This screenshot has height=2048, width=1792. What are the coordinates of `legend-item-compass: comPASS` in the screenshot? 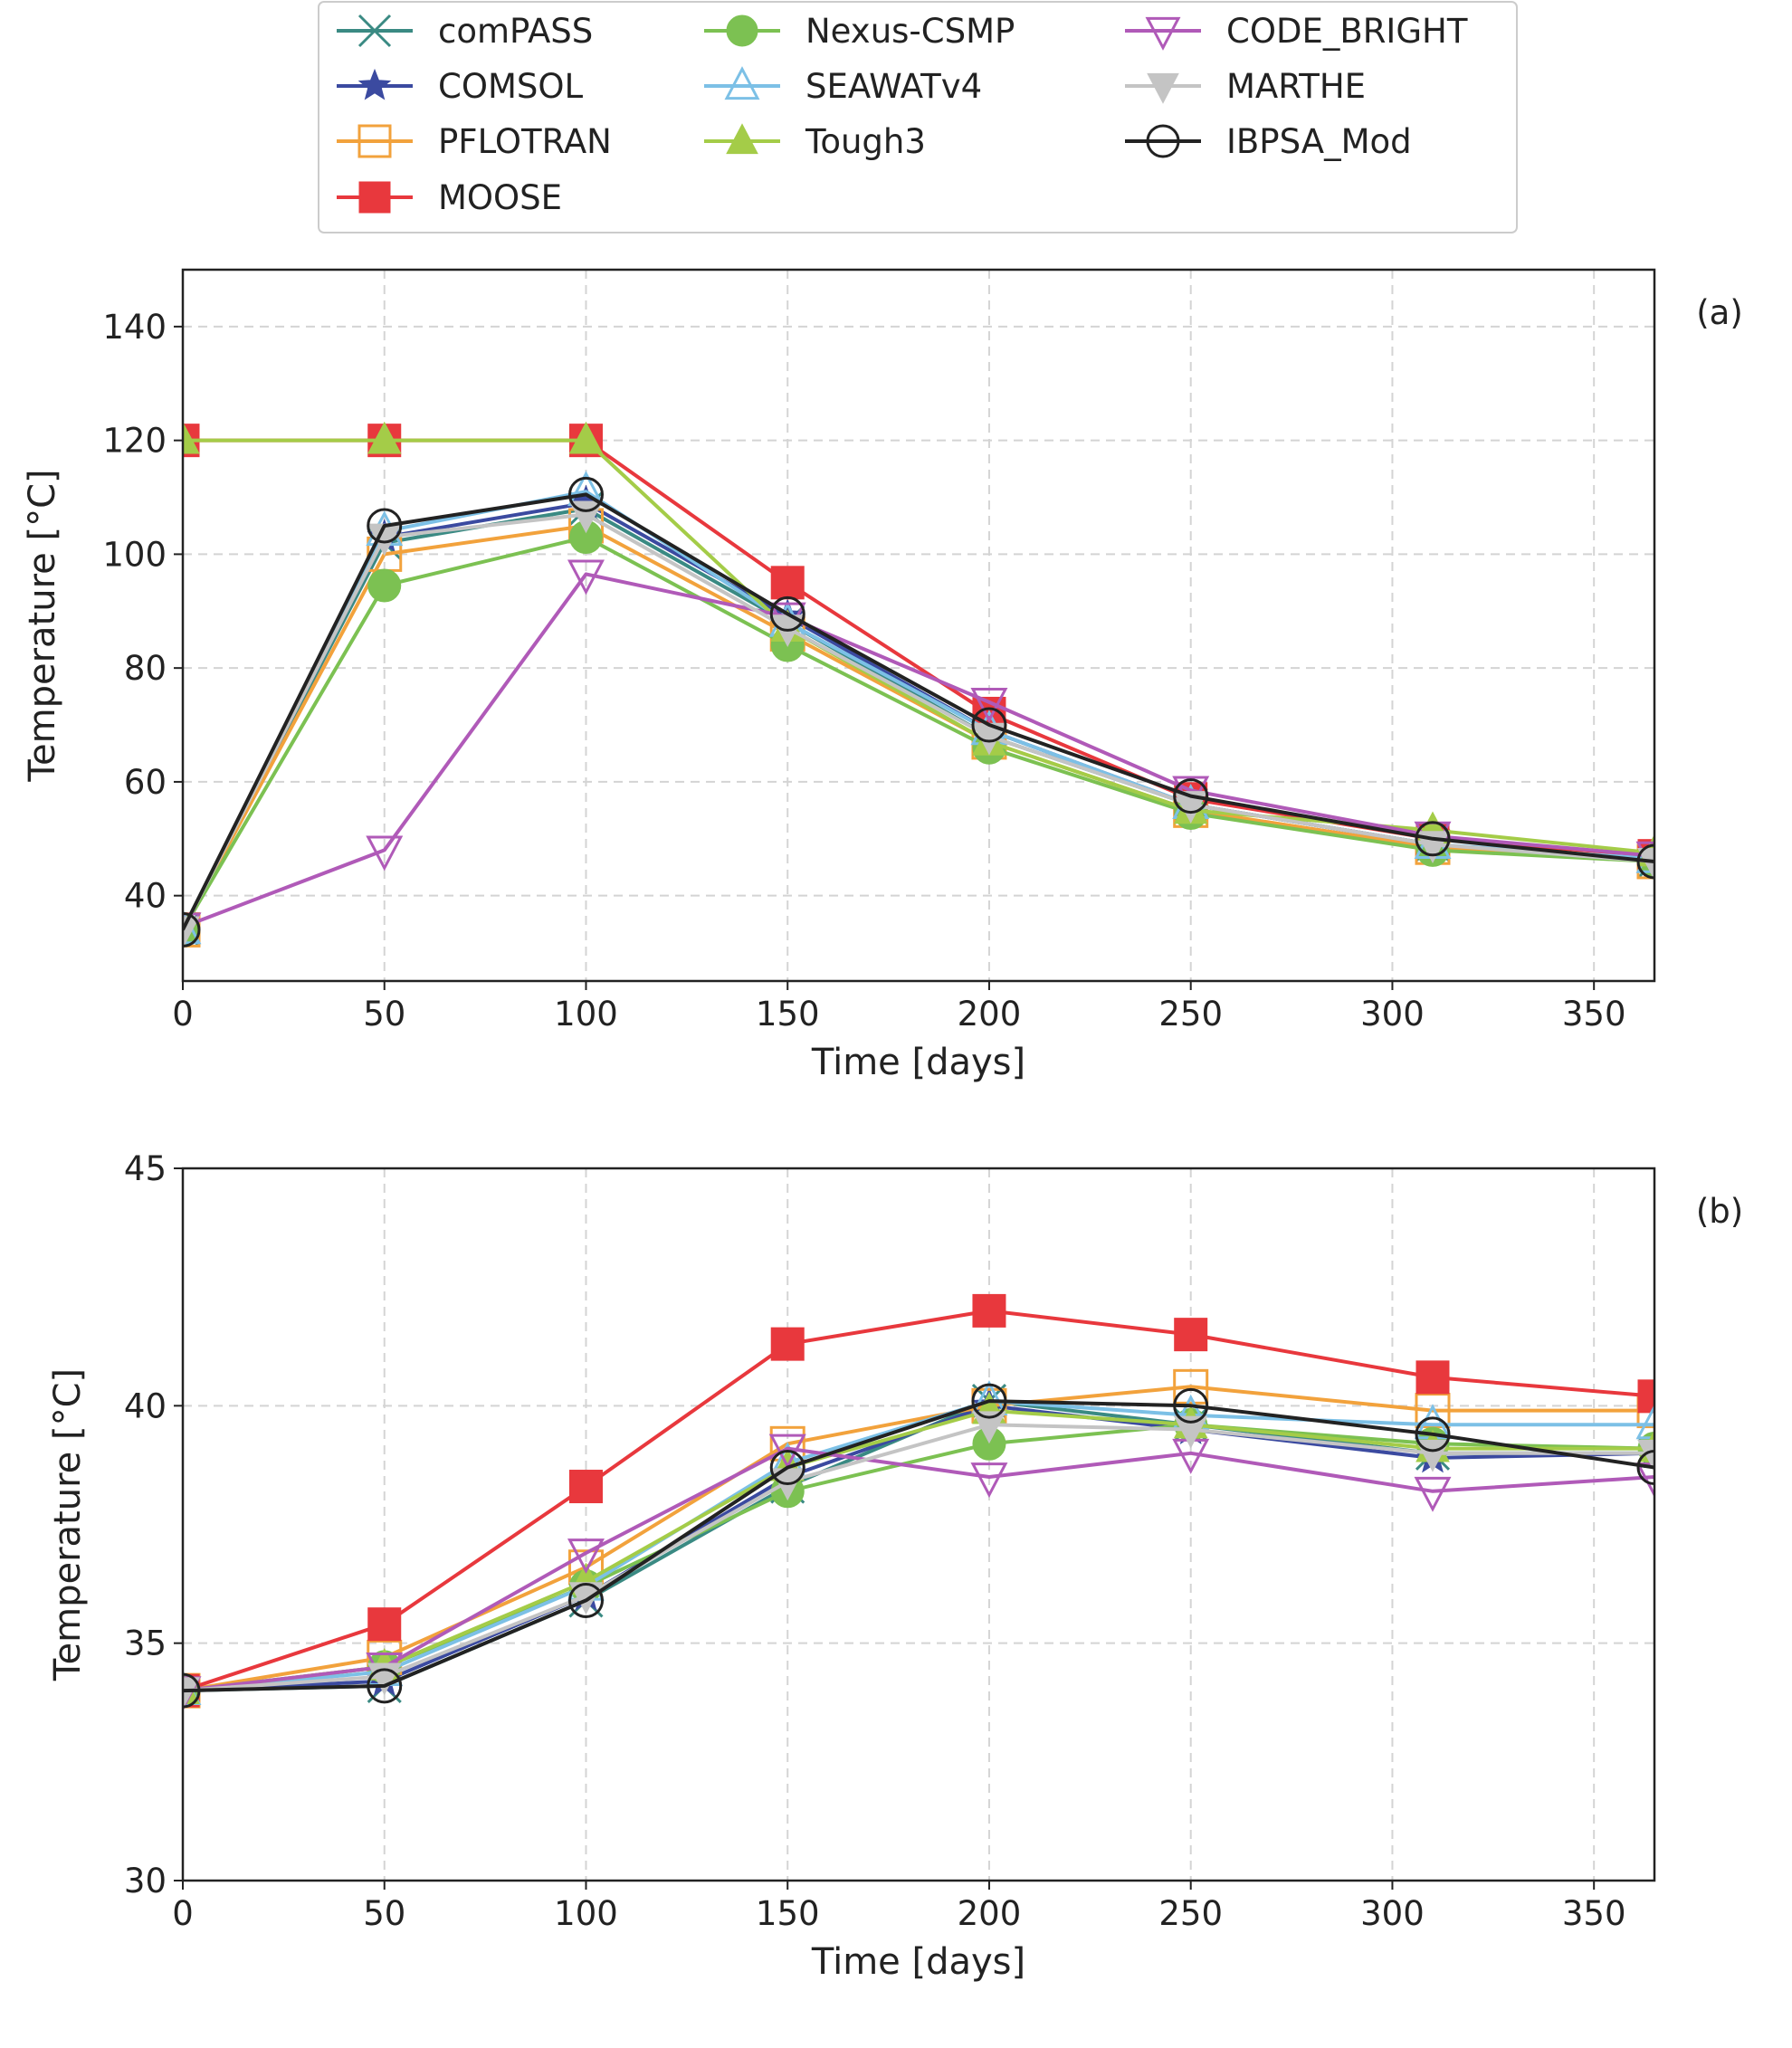 It's located at (465, 31).